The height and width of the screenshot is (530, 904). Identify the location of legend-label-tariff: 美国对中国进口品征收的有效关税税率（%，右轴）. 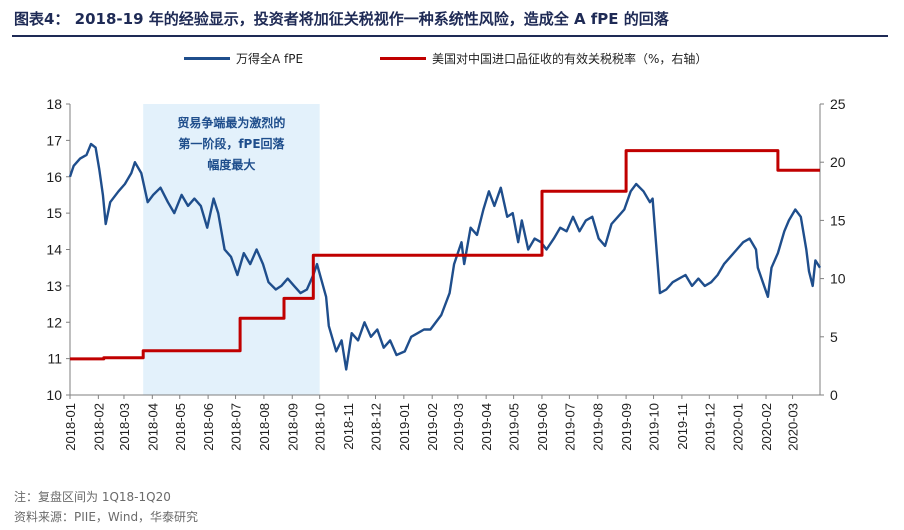
(570, 59).